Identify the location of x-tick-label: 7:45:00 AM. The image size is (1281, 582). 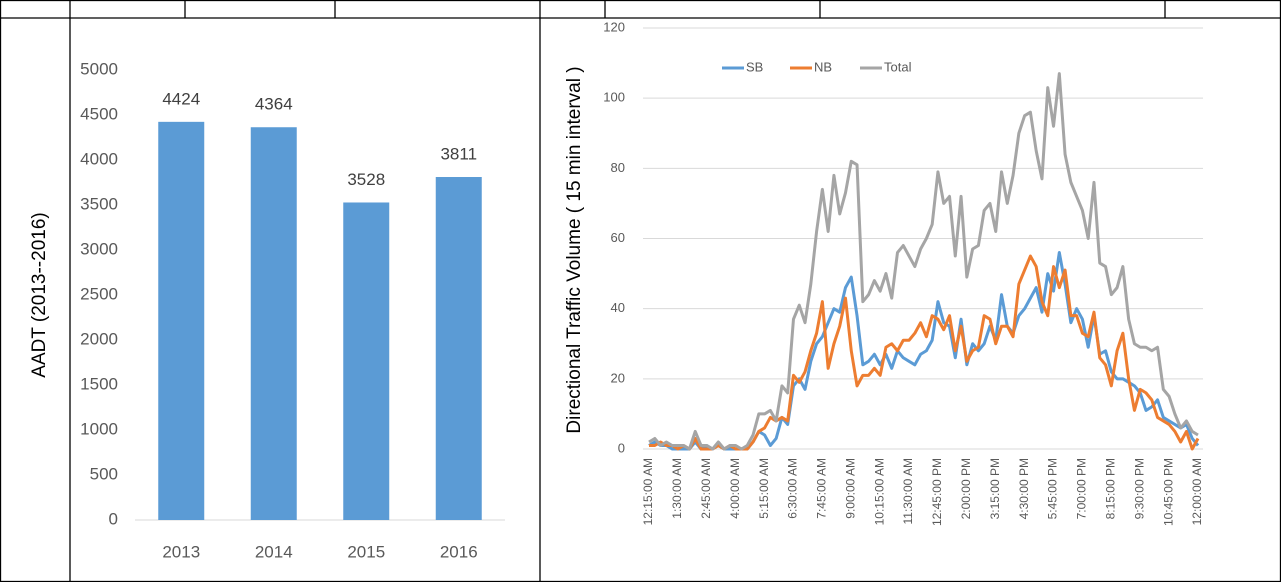
(822, 488).